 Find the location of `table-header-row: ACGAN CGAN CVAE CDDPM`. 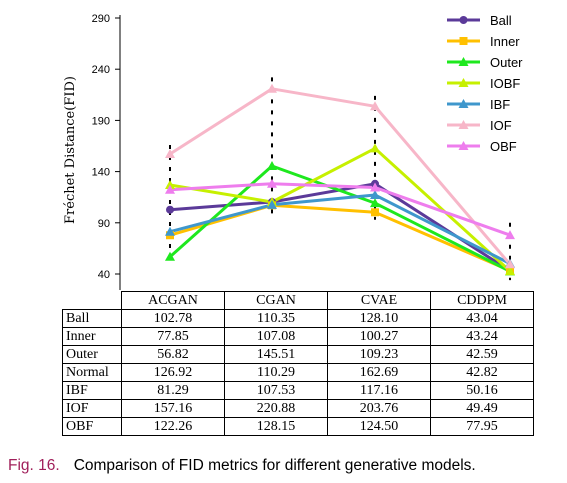

table-header-row: ACGAN CGAN CVAE CDDPM is located at coordinates (298, 300).